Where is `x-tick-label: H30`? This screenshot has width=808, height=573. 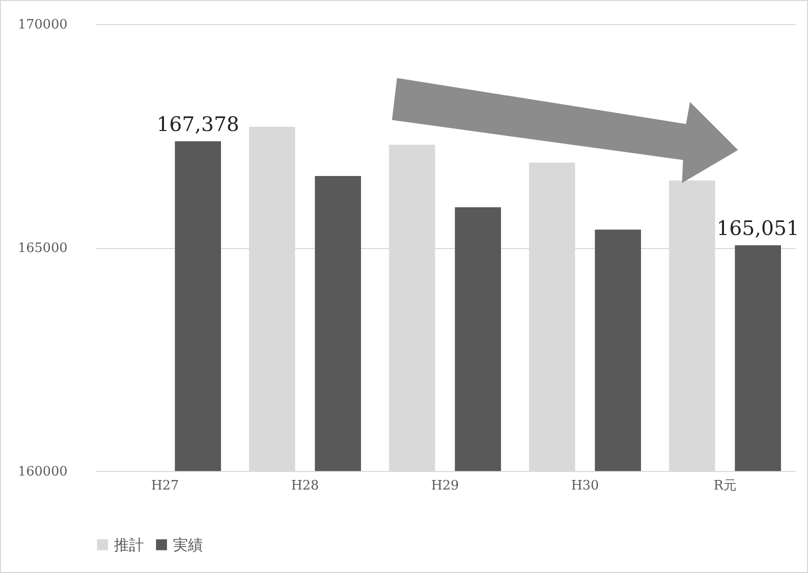
x-tick-label: H30 is located at coordinates (585, 486).